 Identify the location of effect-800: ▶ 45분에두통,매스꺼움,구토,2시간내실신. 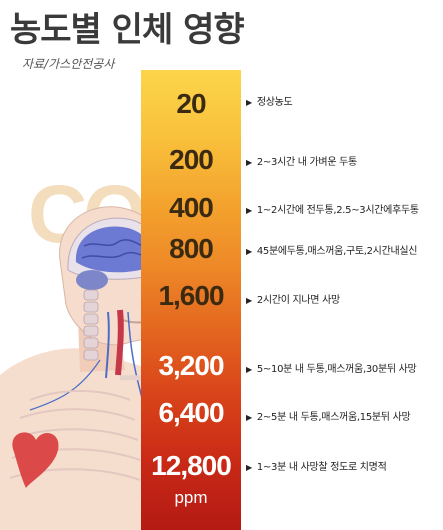
(332, 251).